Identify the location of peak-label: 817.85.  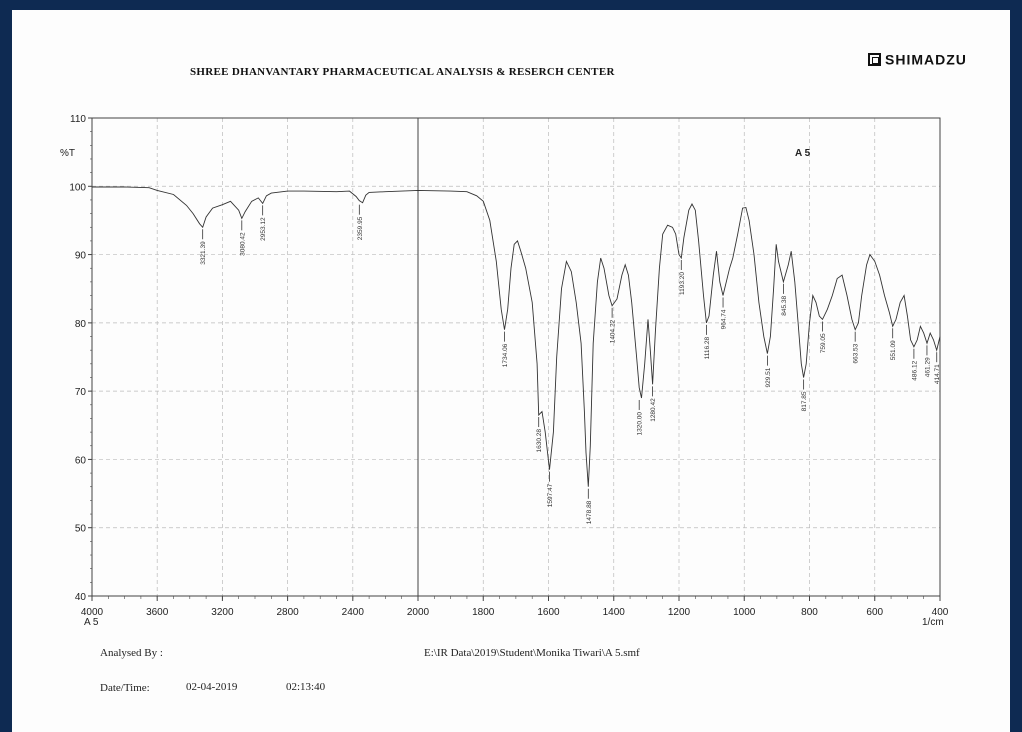
(804, 401).